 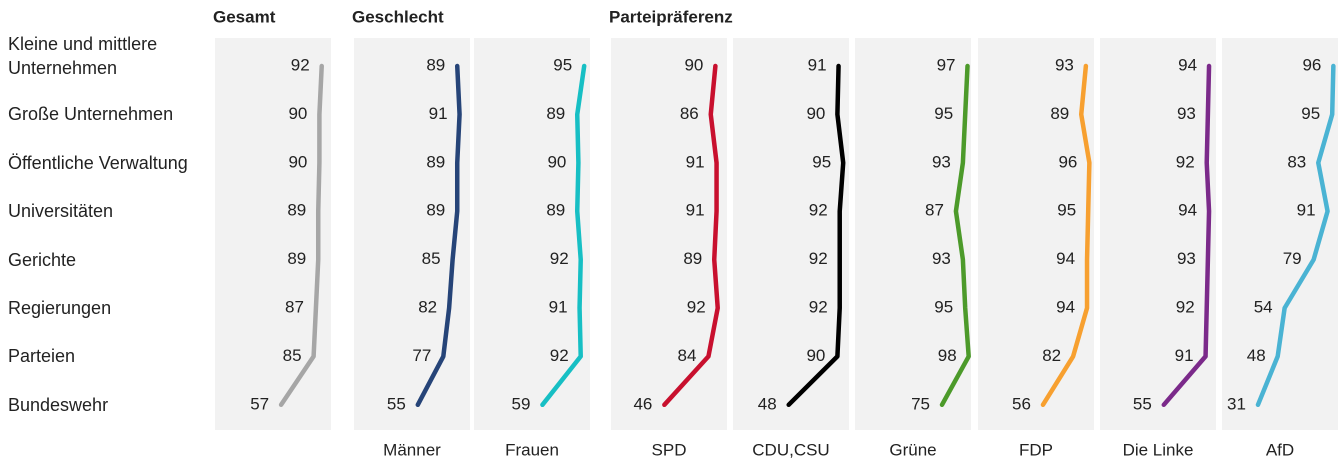 What do you see at coordinates (1292, 258) in the screenshot?
I see `value-label: 79` at bounding box center [1292, 258].